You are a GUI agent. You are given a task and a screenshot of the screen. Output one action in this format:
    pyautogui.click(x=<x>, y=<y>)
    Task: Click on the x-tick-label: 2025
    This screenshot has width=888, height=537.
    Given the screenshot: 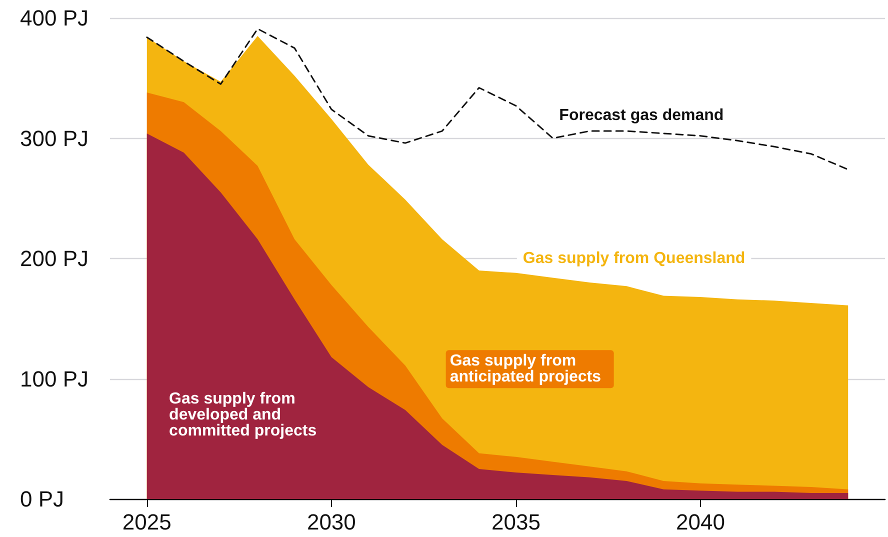 What is the action you would take?
    pyautogui.click(x=147, y=522)
    